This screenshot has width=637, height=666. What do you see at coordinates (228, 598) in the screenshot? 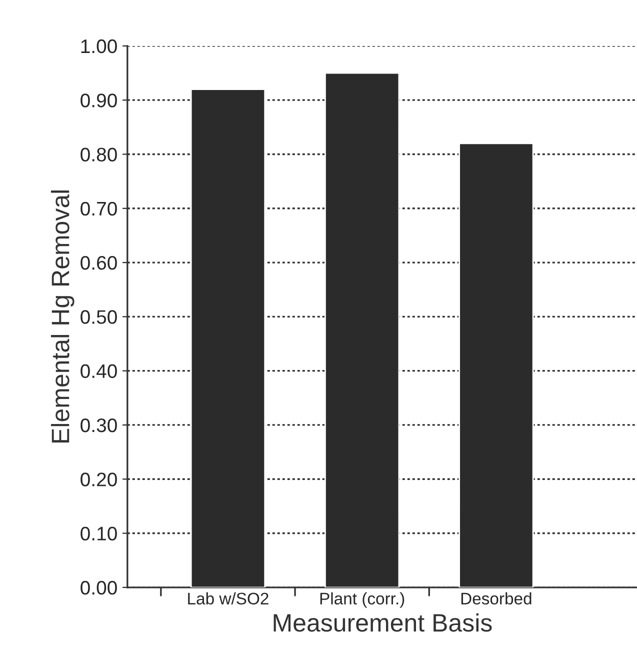
I see `x-tick-label: Lab w/SO2` at bounding box center [228, 598].